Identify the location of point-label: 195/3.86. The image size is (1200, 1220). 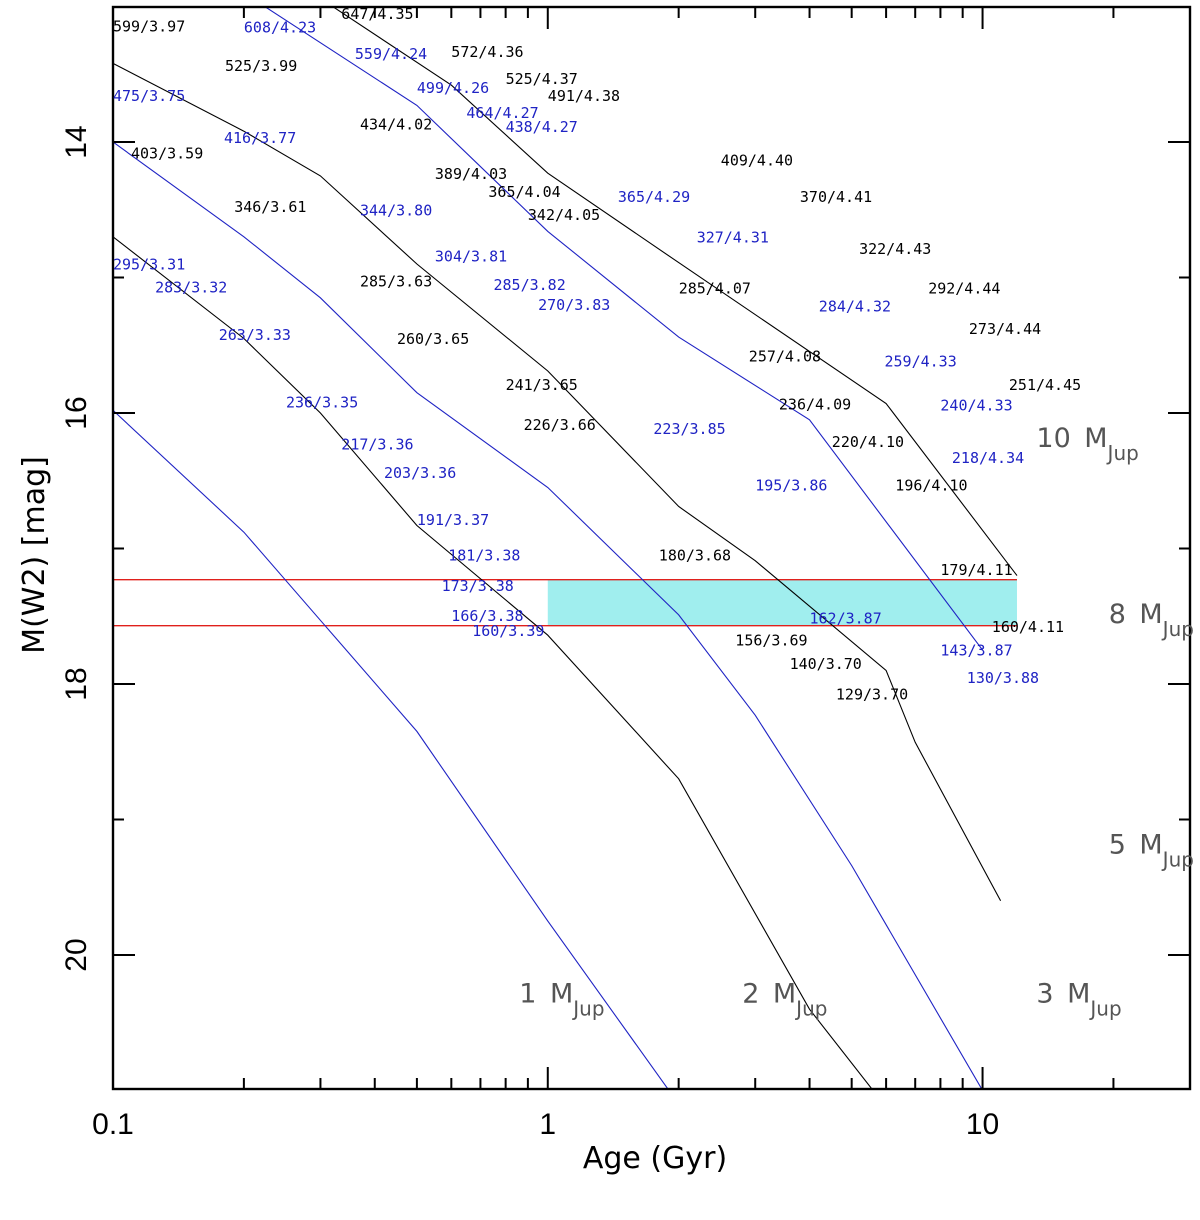
(791, 485).